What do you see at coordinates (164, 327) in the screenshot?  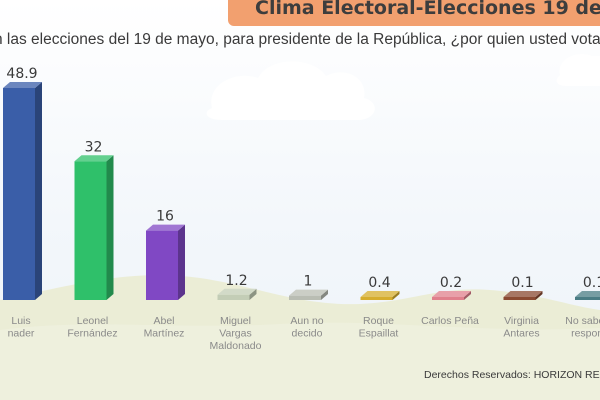 I see `category-label: Abel Martínez` at bounding box center [164, 327].